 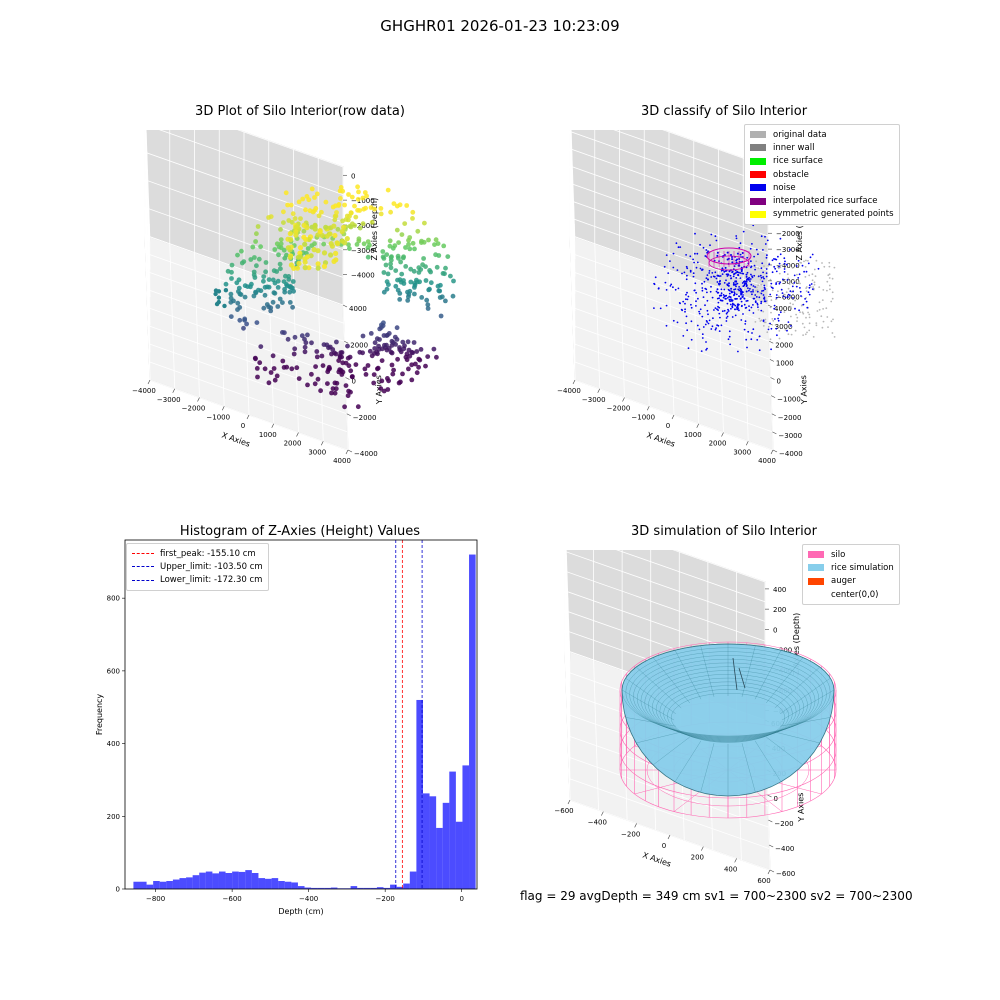 I want to click on raw-gridline, so click(x=244, y=252).